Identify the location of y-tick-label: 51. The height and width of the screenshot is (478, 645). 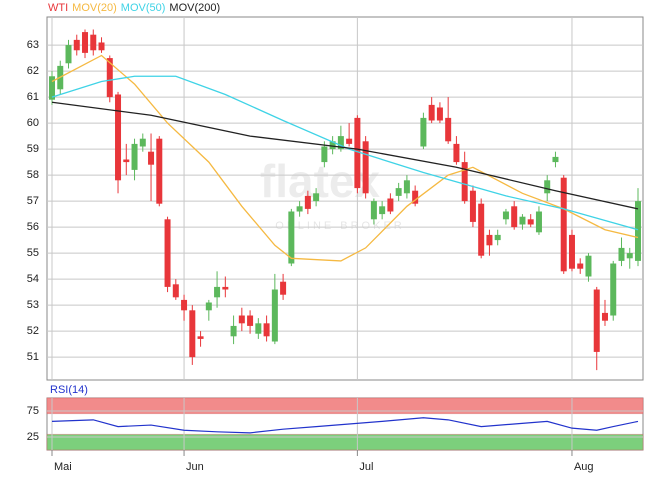
(33, 357).